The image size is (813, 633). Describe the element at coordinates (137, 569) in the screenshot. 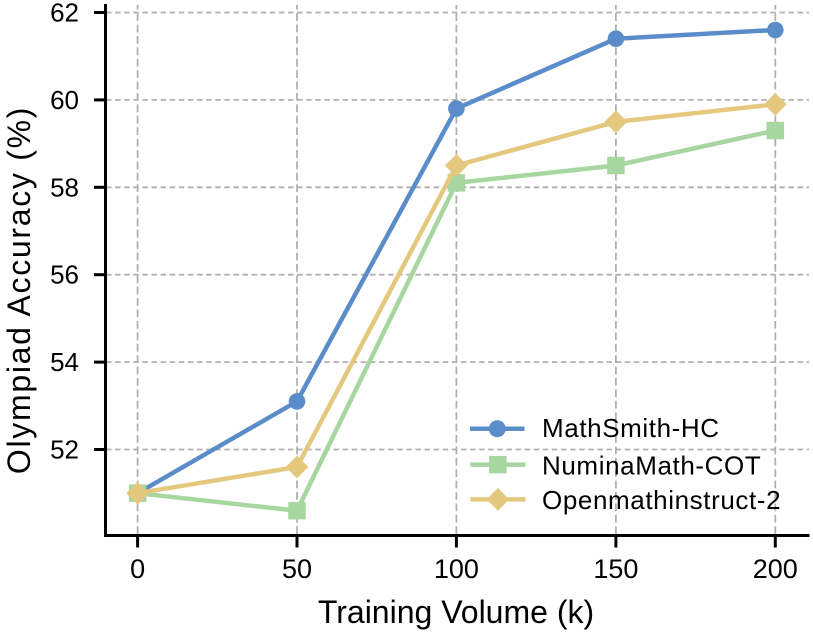

I see `svg-text: 0` at that location.